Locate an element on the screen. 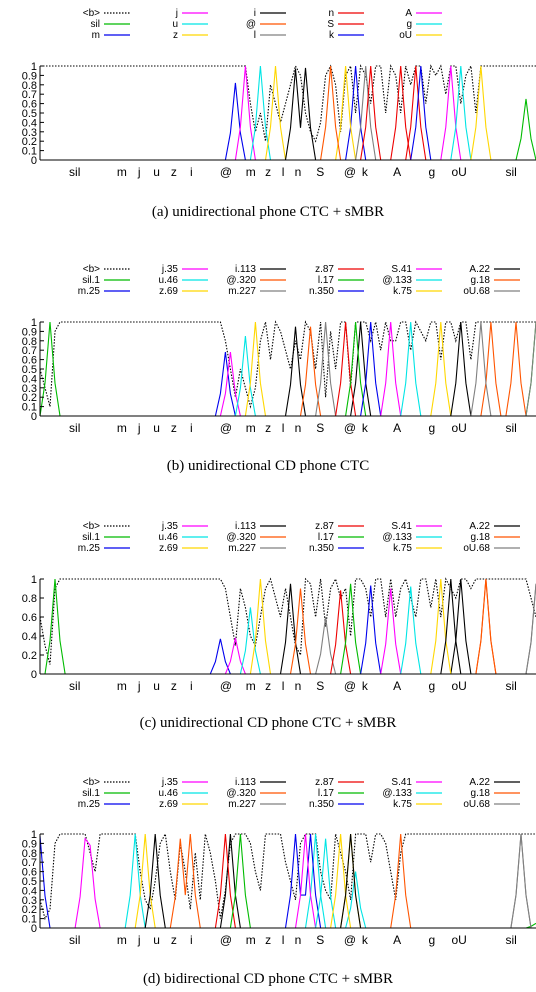 The height and width of the screenshot is (992, 536). legend-label: A is located at coordinates (408, 13).